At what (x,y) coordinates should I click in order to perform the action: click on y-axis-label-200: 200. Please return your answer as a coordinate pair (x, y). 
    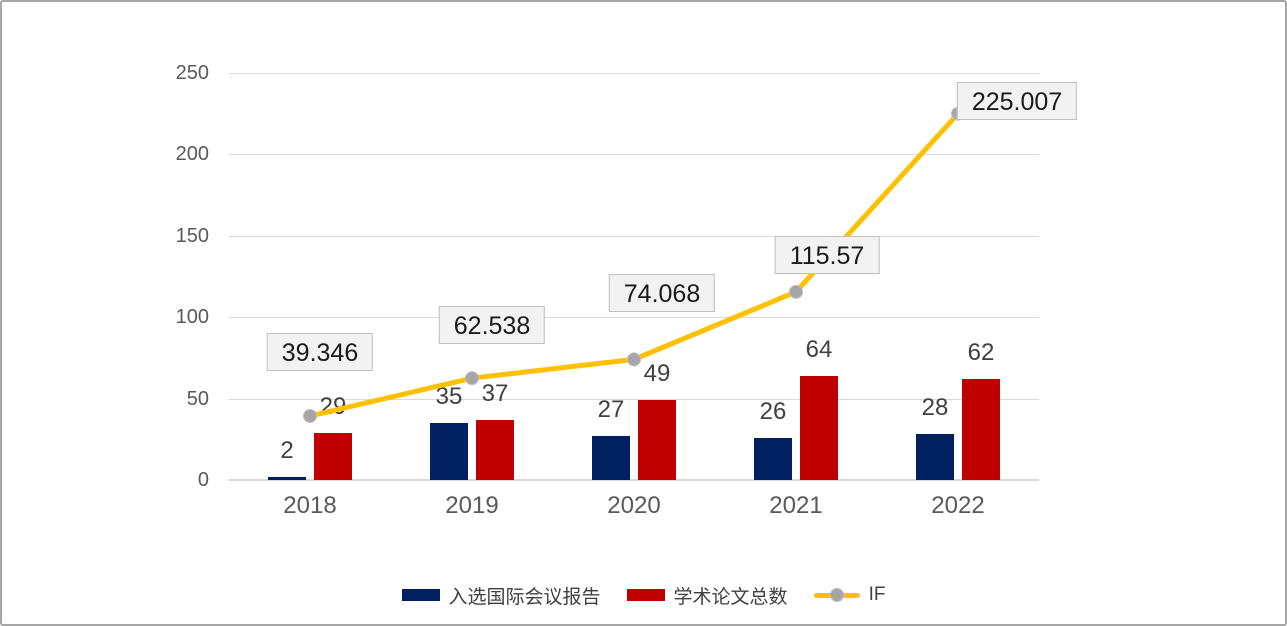
    Looking at the image, I should click on (192, 154).